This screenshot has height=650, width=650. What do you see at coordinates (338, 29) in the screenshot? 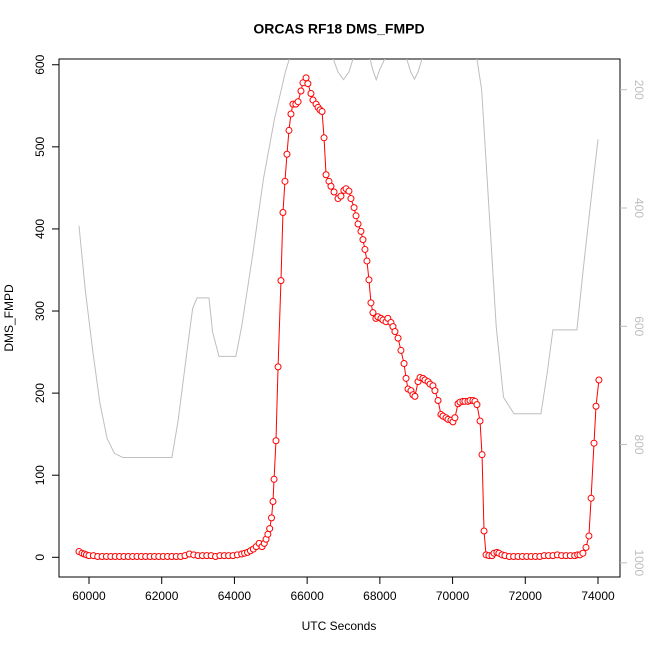
I see `chart-title: ORCAS RF18 DMS_FMPD` at bounding box center [338, 29].